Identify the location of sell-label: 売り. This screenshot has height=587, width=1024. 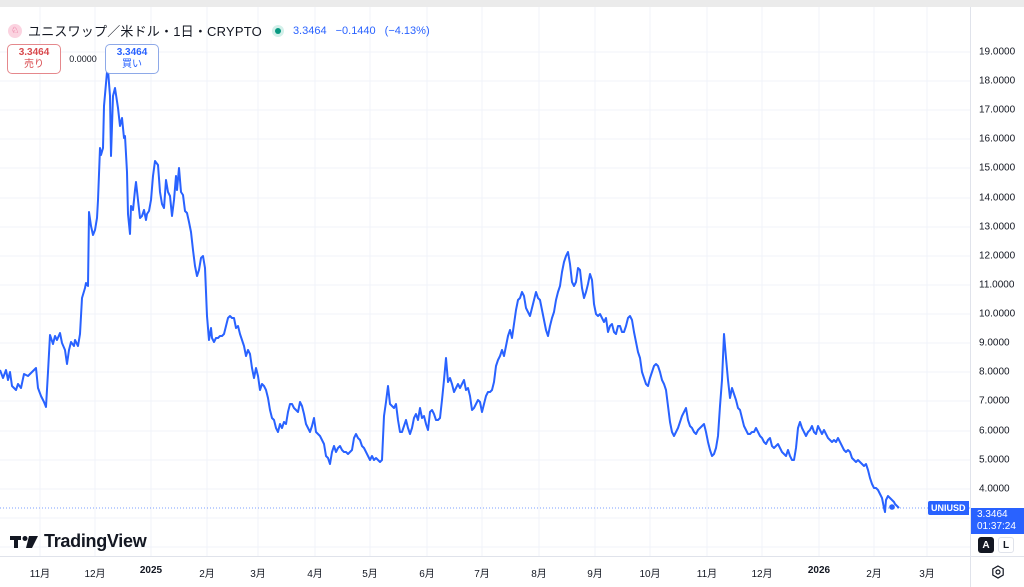
(34, 64).